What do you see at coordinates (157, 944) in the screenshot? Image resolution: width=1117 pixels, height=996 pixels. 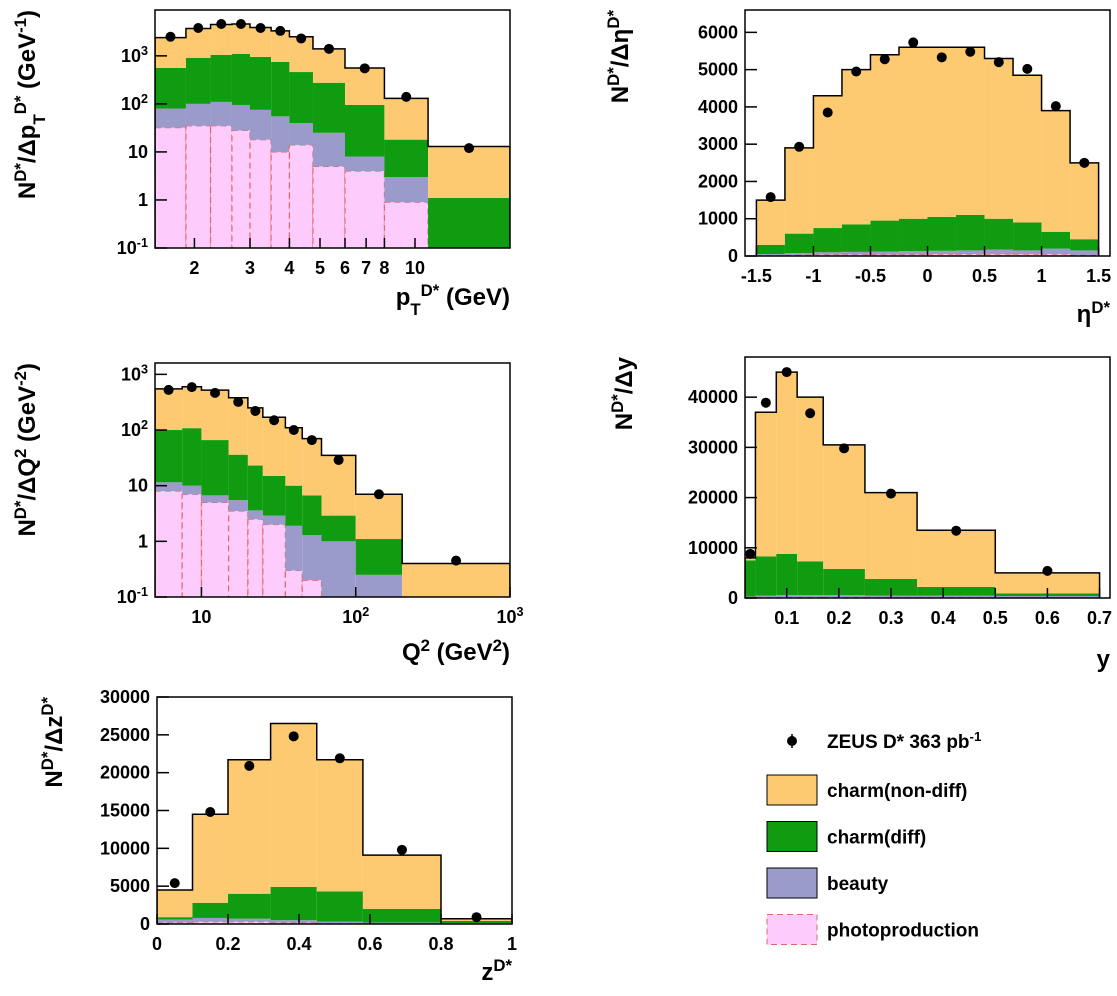 I see `x-tick-label: 0` at bounding box center [157, 944].